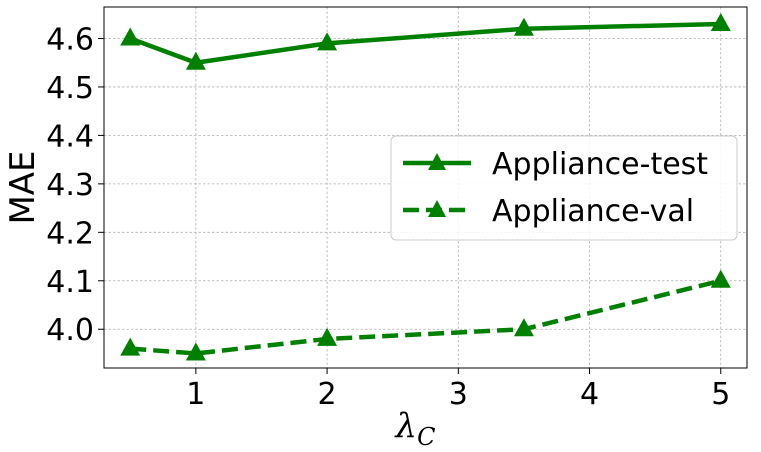 The height and width of the screenshot is (452, 761). Describe the element at coordinates (70, 136) in the screenshot. I see `y-tick-label: 4.4` at that location.